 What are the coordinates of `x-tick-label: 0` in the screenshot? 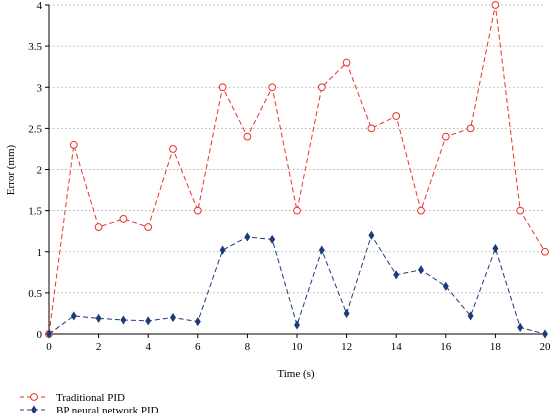 It's located at (49, 347).